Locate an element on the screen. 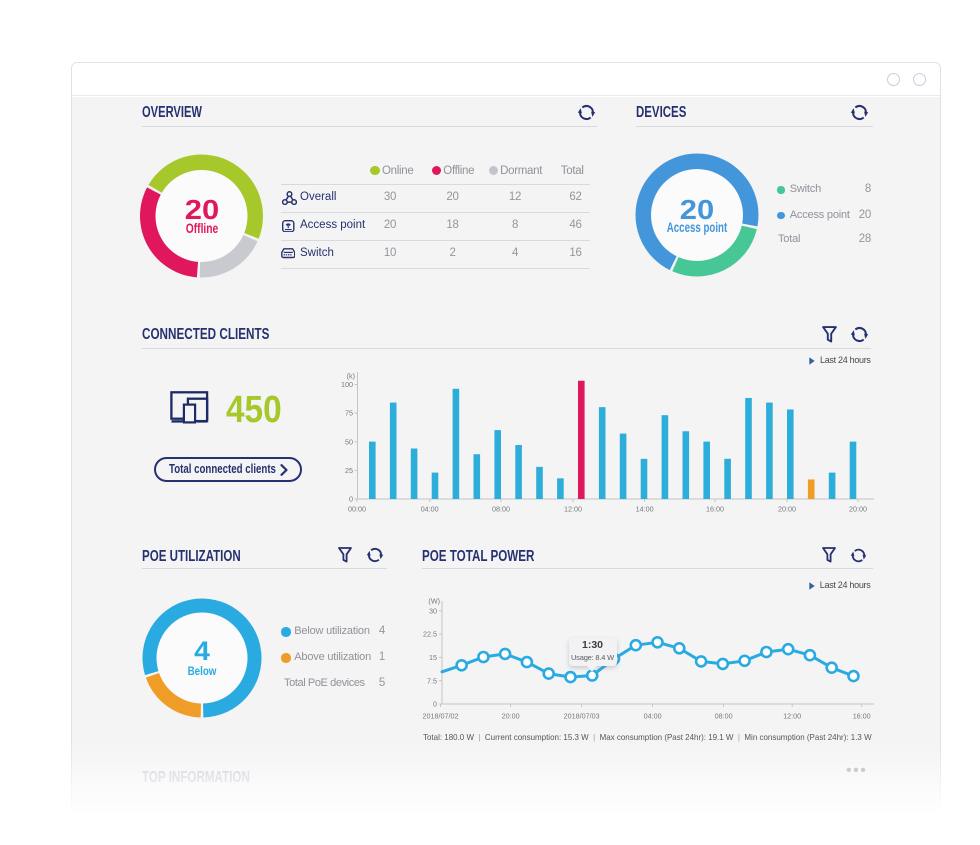 The width and height of the screenshot is (980, 845). svg-text: 00:00 is located at coordinates (357, 509).